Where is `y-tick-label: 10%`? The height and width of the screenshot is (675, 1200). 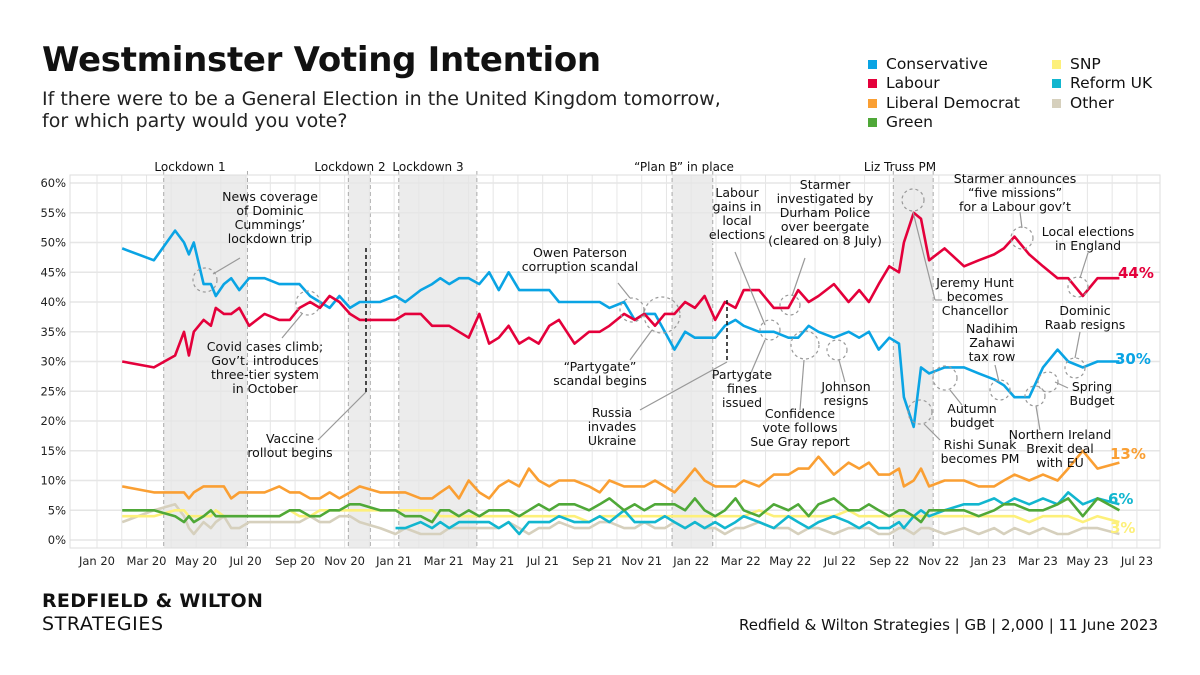
y-tick-label: 10% is located at coordinates (53, 481).